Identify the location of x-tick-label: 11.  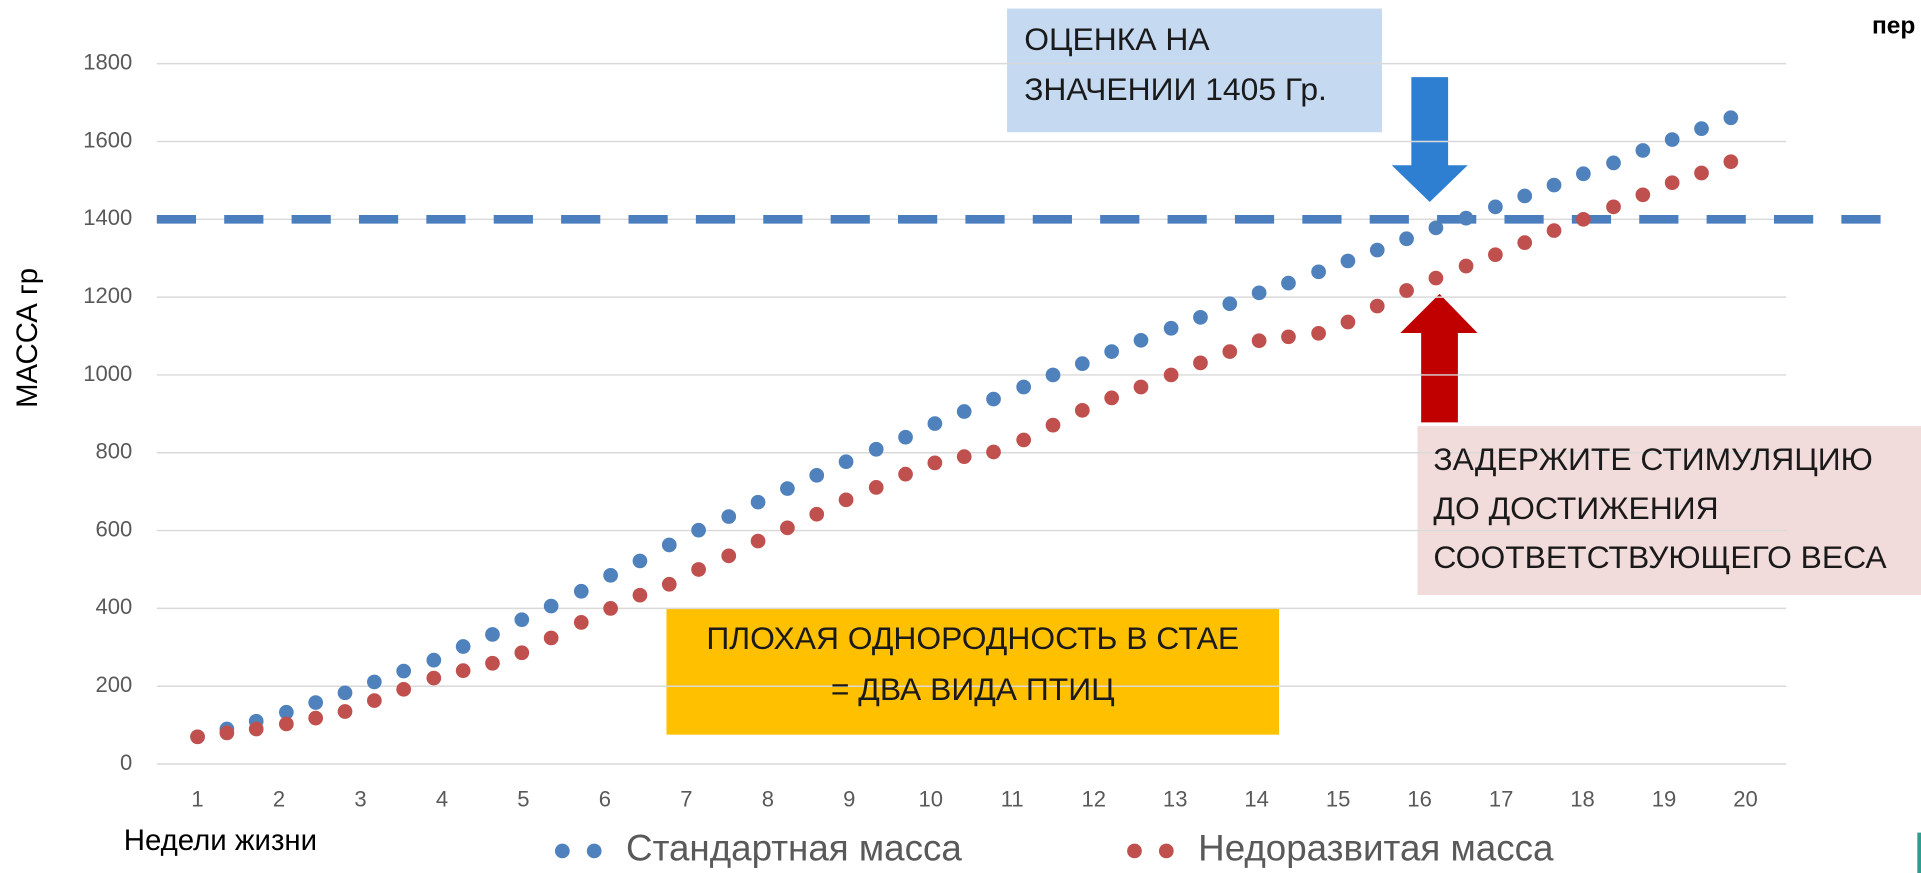
(1012, 799).